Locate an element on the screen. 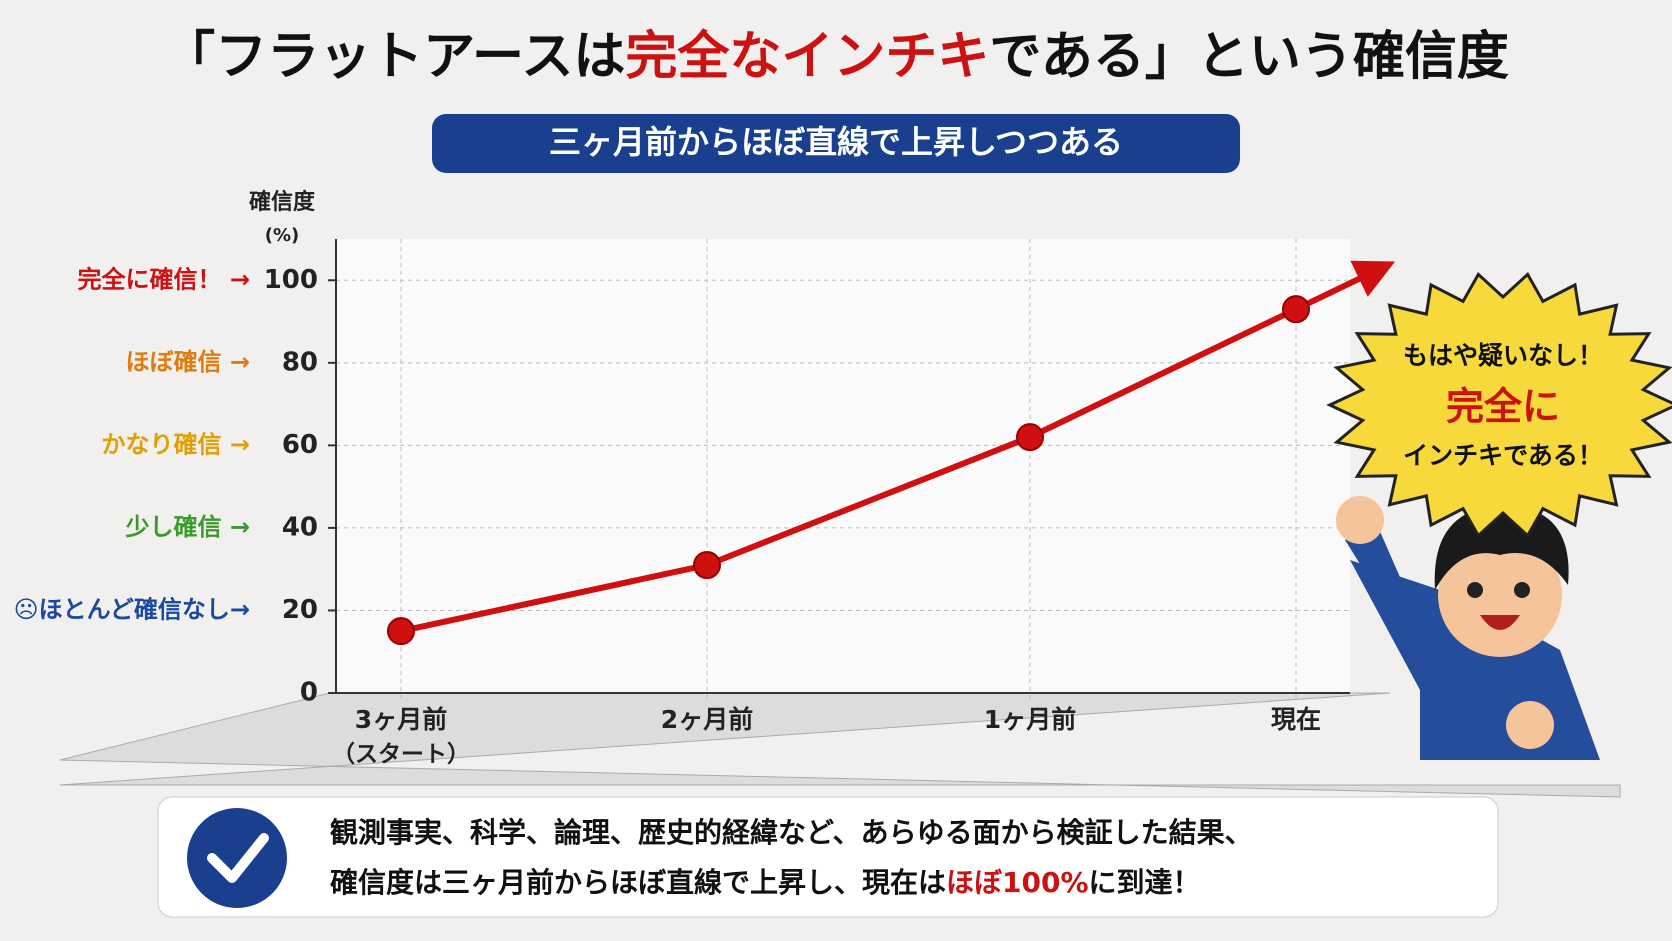 The height and width of the screenshot is (941, 1672). mouth is located at coordinates (1500, 622).